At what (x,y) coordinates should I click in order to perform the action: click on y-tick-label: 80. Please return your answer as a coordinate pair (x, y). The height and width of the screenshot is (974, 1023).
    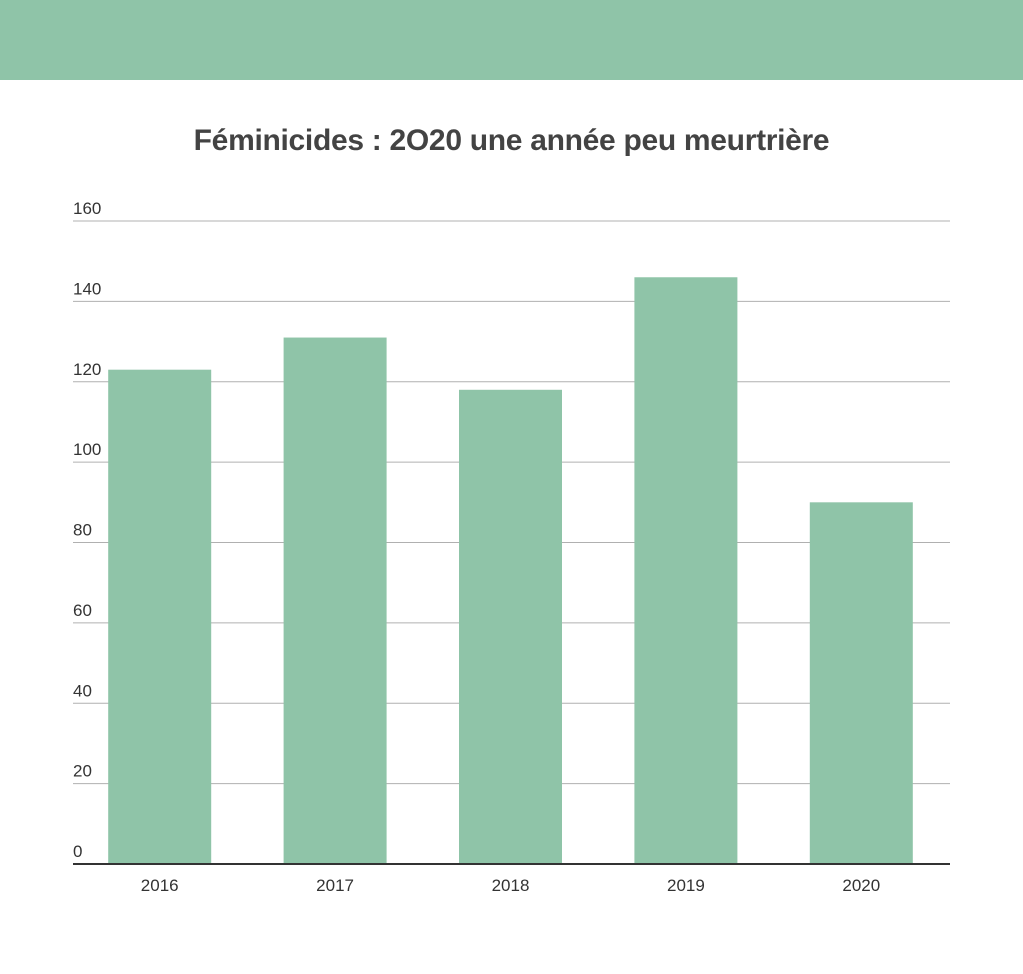
    Looking at the image, I should click on (82, 530).